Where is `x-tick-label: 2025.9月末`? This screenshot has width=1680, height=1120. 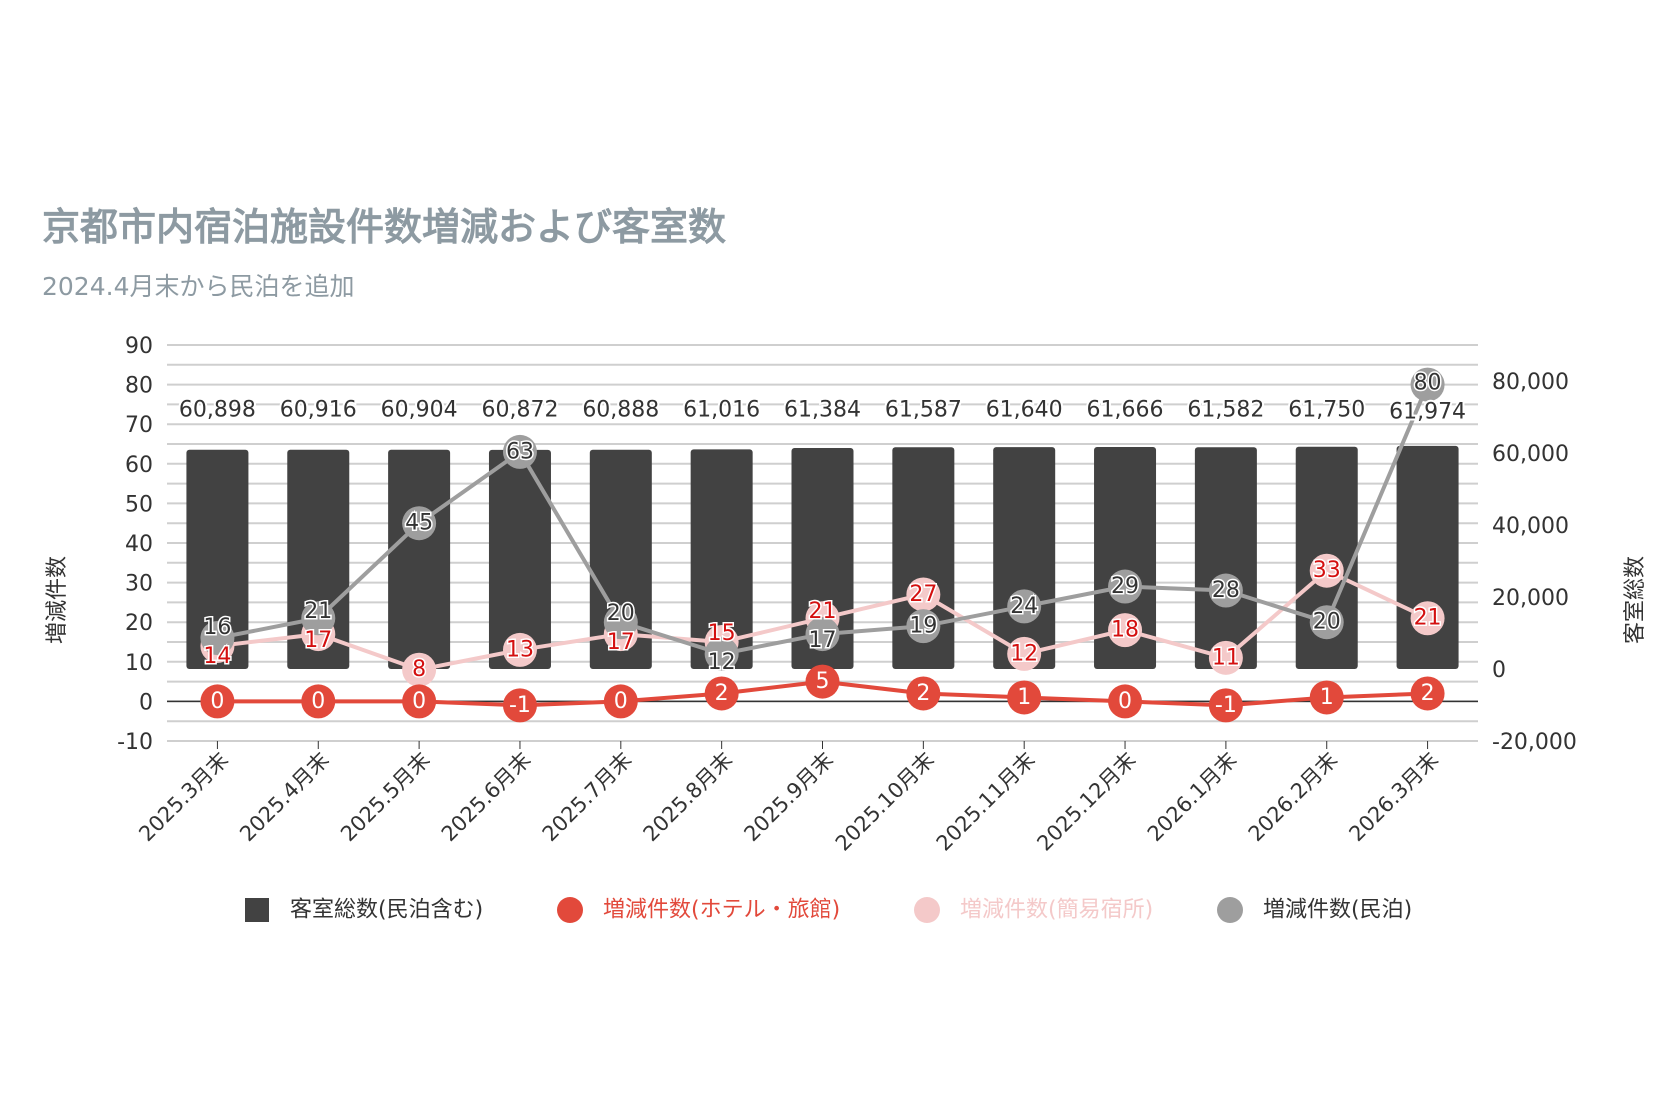
x-tick-label: 2025.9月末 is located at coordinates (788, 797).